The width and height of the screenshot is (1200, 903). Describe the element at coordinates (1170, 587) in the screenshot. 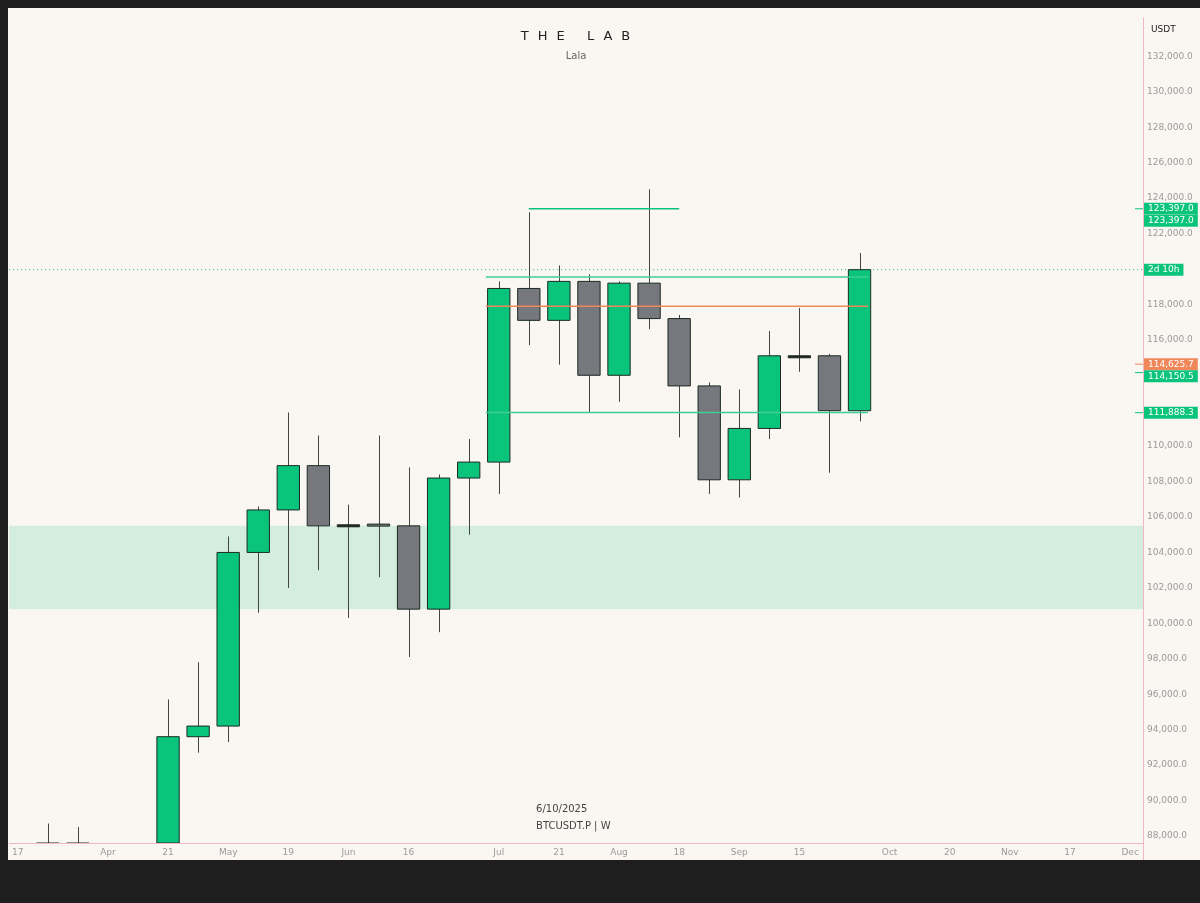

I see `y-tick-label: 102,000.0` at that location.